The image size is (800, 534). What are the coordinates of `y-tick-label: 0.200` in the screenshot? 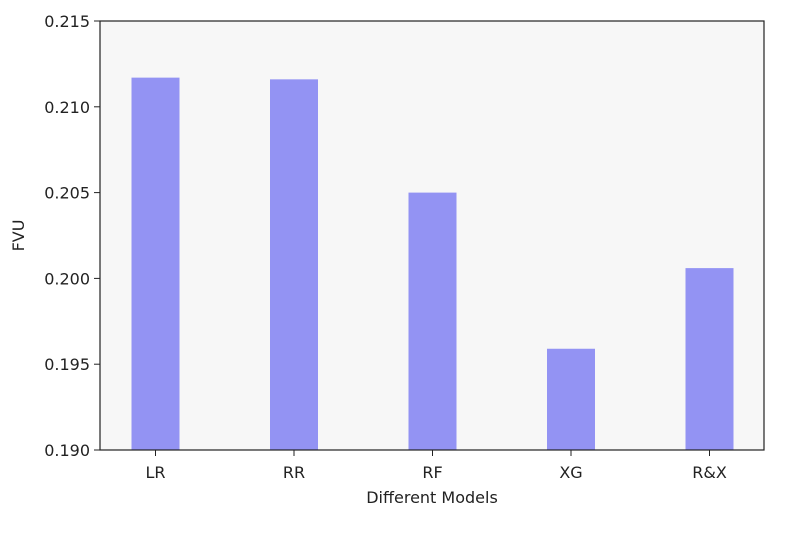 It's located at (67, 278).